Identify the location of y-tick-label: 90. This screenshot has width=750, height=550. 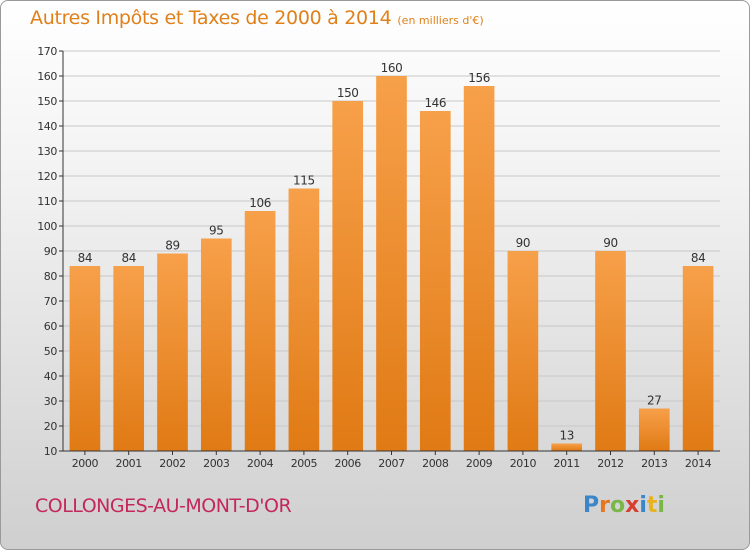
(51, 251).